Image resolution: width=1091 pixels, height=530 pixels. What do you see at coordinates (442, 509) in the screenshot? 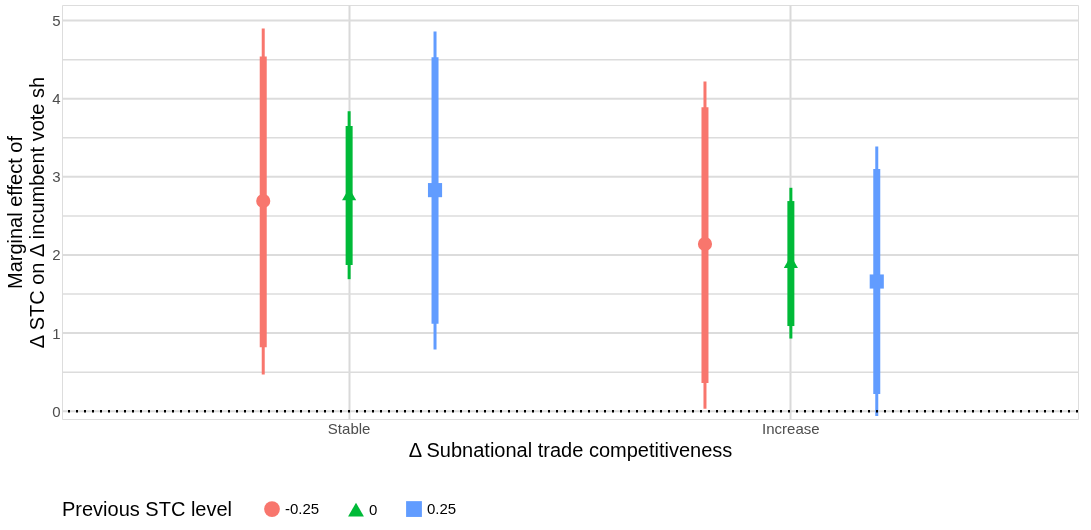
I see `legend-label: 0.25` at bounding box center [442, 509].